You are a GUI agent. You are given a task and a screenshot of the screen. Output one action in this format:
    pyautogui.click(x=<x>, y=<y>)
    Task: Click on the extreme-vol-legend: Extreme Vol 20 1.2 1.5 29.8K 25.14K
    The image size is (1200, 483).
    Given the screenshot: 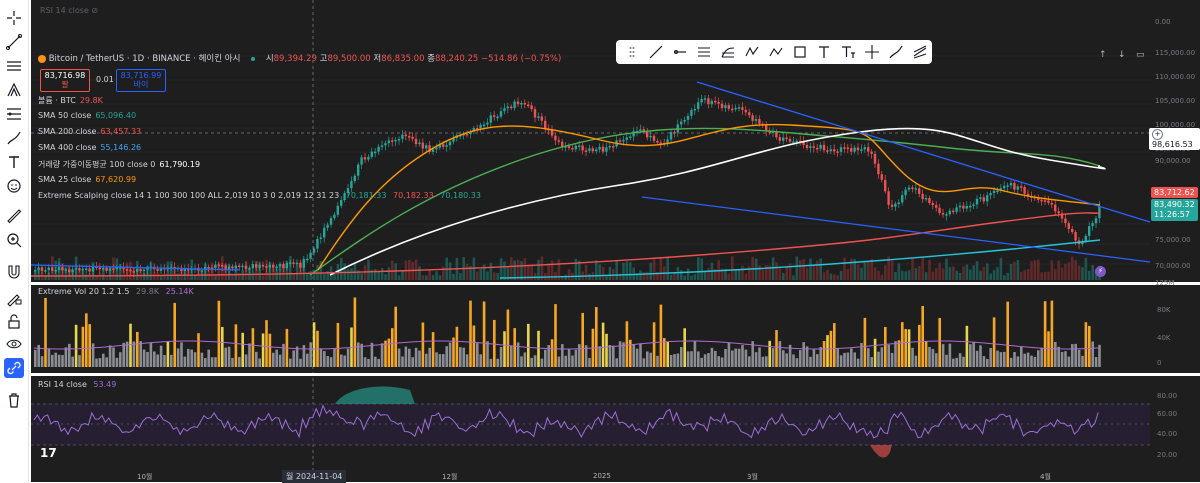 What is the action you would take?
    pyautogui.click(x=116, y=291)
    